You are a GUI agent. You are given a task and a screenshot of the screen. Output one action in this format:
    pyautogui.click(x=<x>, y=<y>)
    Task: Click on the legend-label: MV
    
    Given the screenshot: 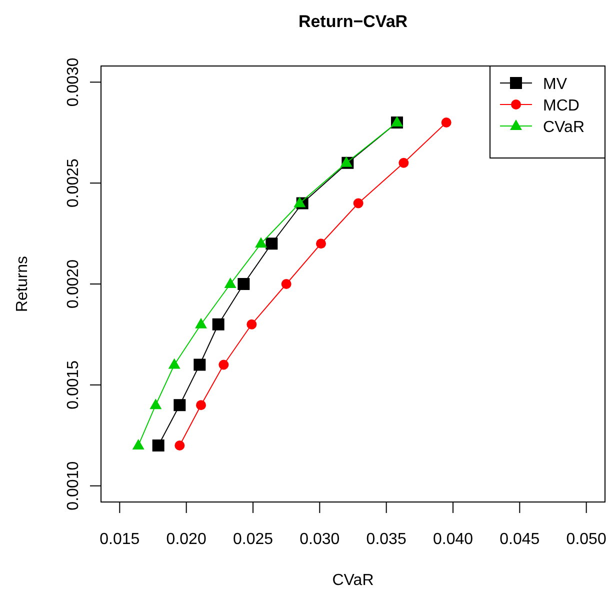 What is the action you would take?
    pyautogui.click(x=555, y=84)
    